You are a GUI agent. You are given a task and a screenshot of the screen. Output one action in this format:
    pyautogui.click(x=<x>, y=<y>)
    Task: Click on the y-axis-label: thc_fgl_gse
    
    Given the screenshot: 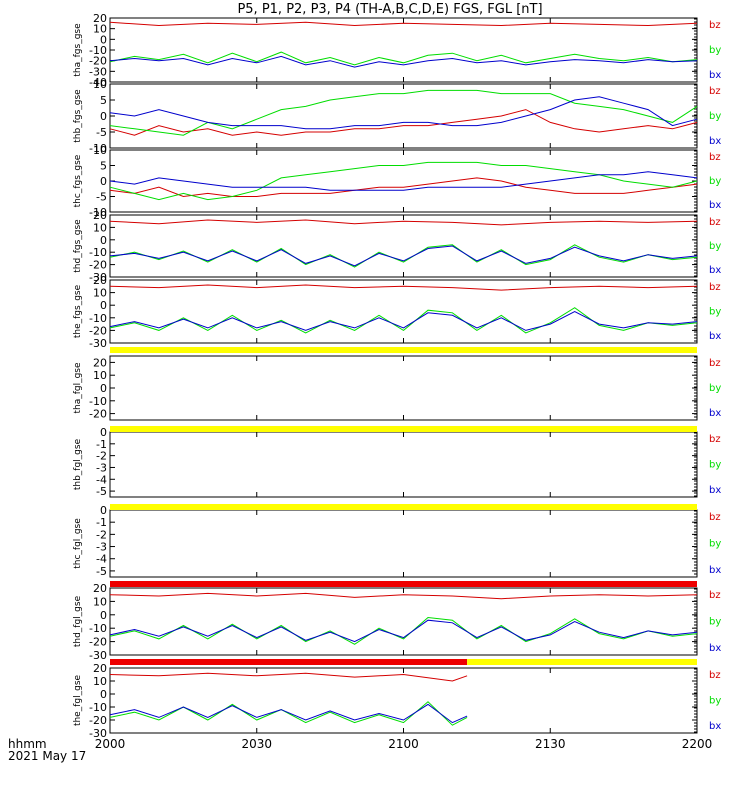 What is the action you would take?
    pyautogui.click(x=78, y=543)
    